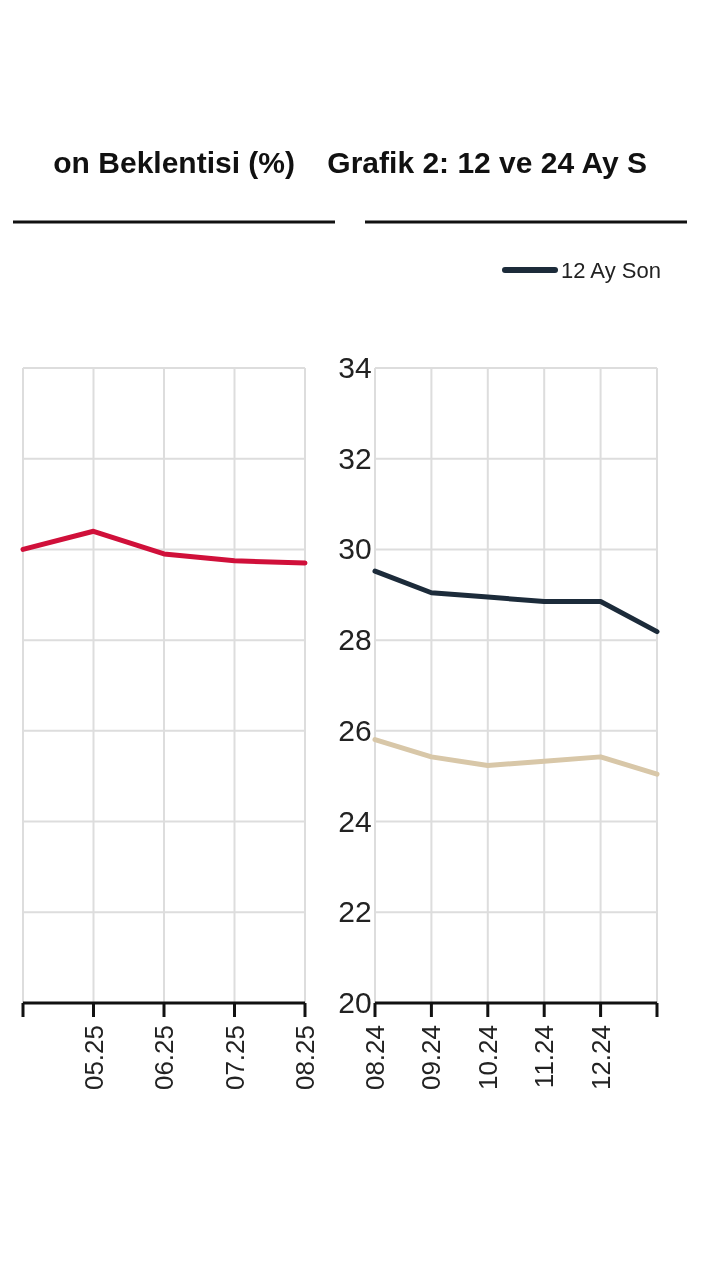  What do you see at coordinates (234, 1058) in the screenshot?
I see `x-tick-label: 07.25` at bounding box center [234, 1058].